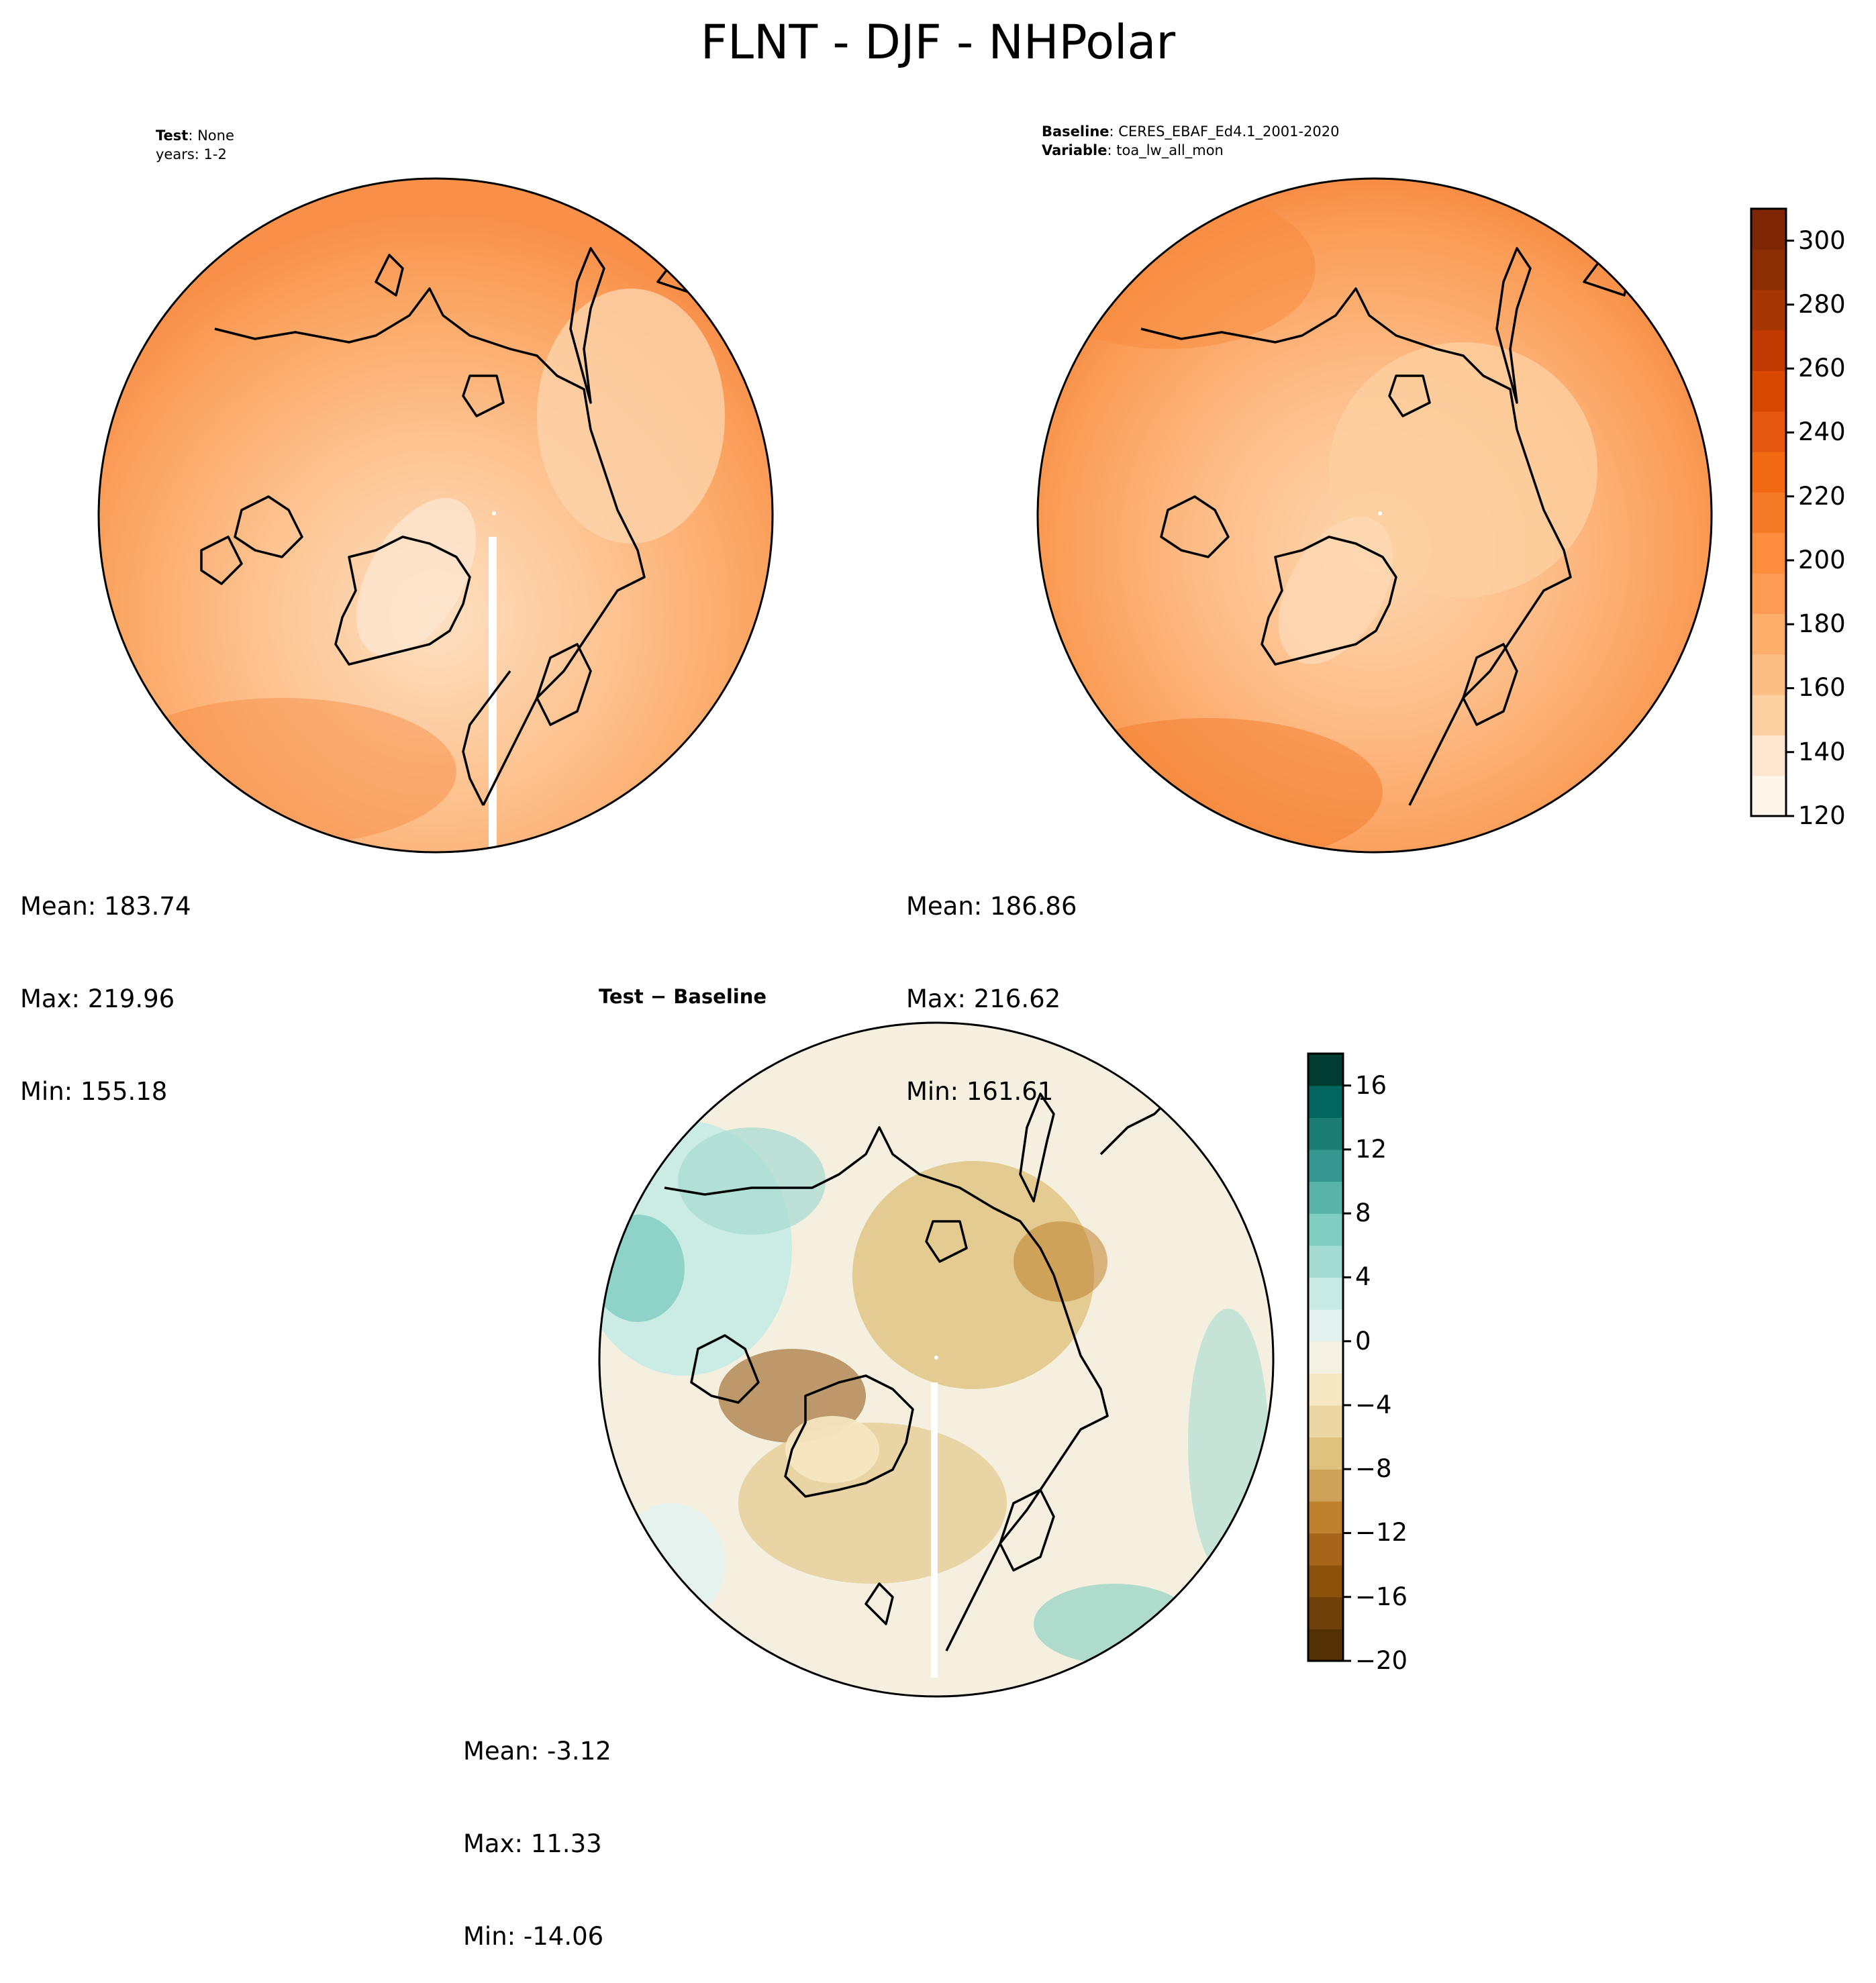  Describe the element at coordinates (1363, 1277) in the screenshot. I see `colorbar-tick-label: 4` at that location.